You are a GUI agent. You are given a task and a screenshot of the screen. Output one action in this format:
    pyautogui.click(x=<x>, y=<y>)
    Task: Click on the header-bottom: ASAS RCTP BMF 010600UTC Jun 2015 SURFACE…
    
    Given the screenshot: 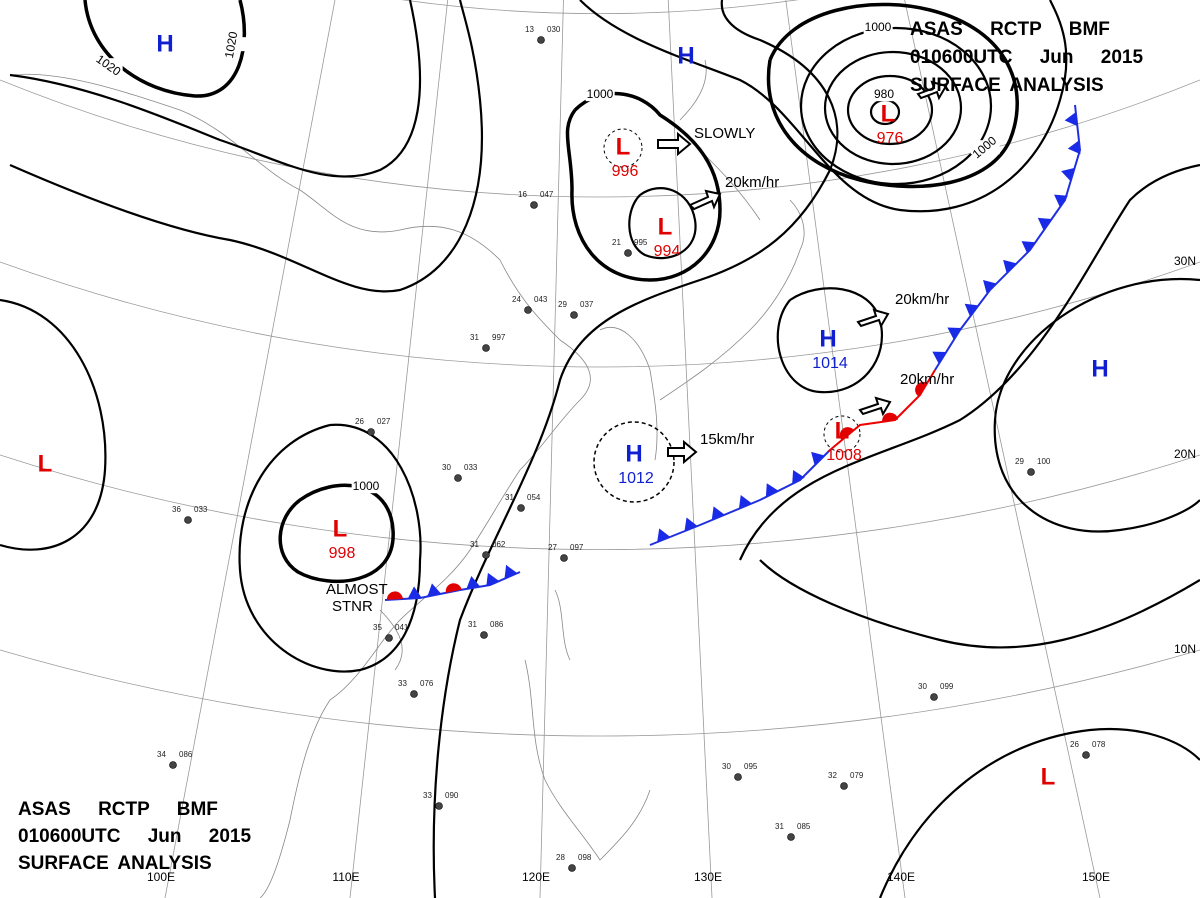 What is the action you would take?
    pyautogui.click(x=134, y=836)
    